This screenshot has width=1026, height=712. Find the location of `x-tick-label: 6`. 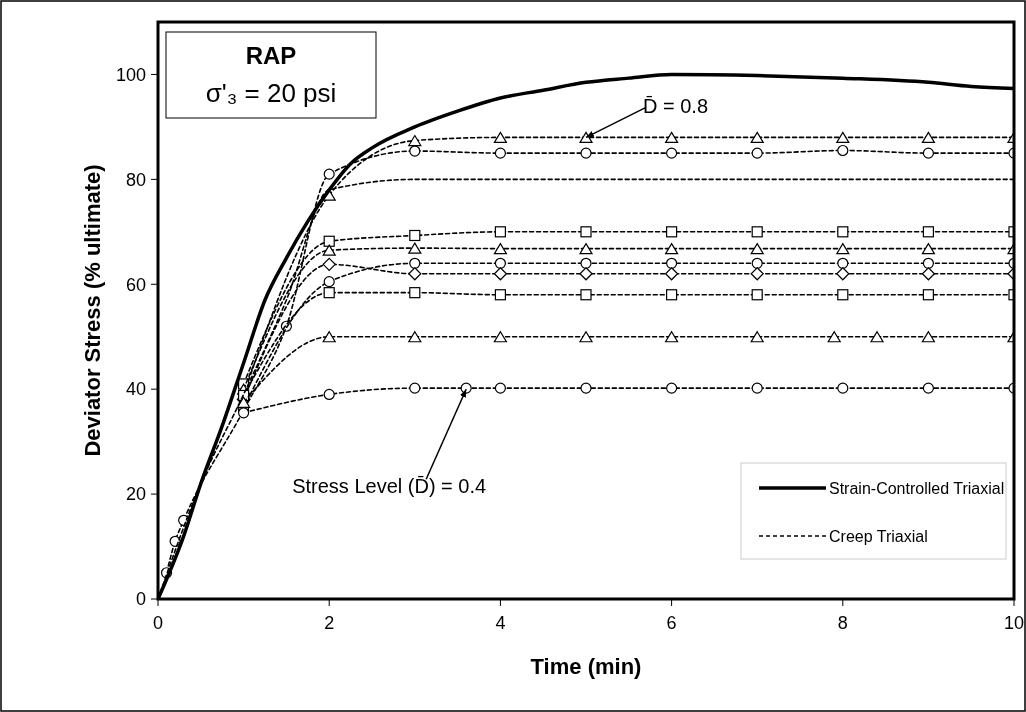

x-tick-label: 6 is located at coordinates (671, 623).